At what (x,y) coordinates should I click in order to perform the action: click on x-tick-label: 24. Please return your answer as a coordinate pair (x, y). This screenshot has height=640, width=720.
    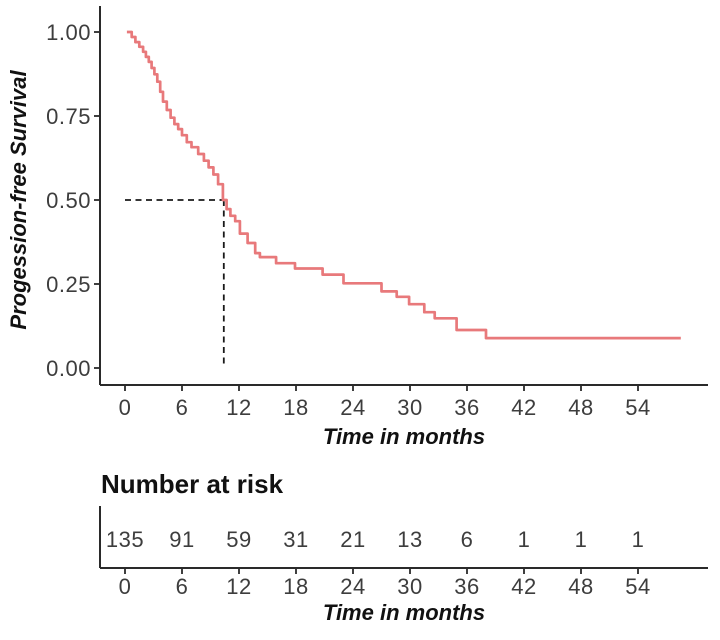
    Looking at the image, I should click on (352, 407).